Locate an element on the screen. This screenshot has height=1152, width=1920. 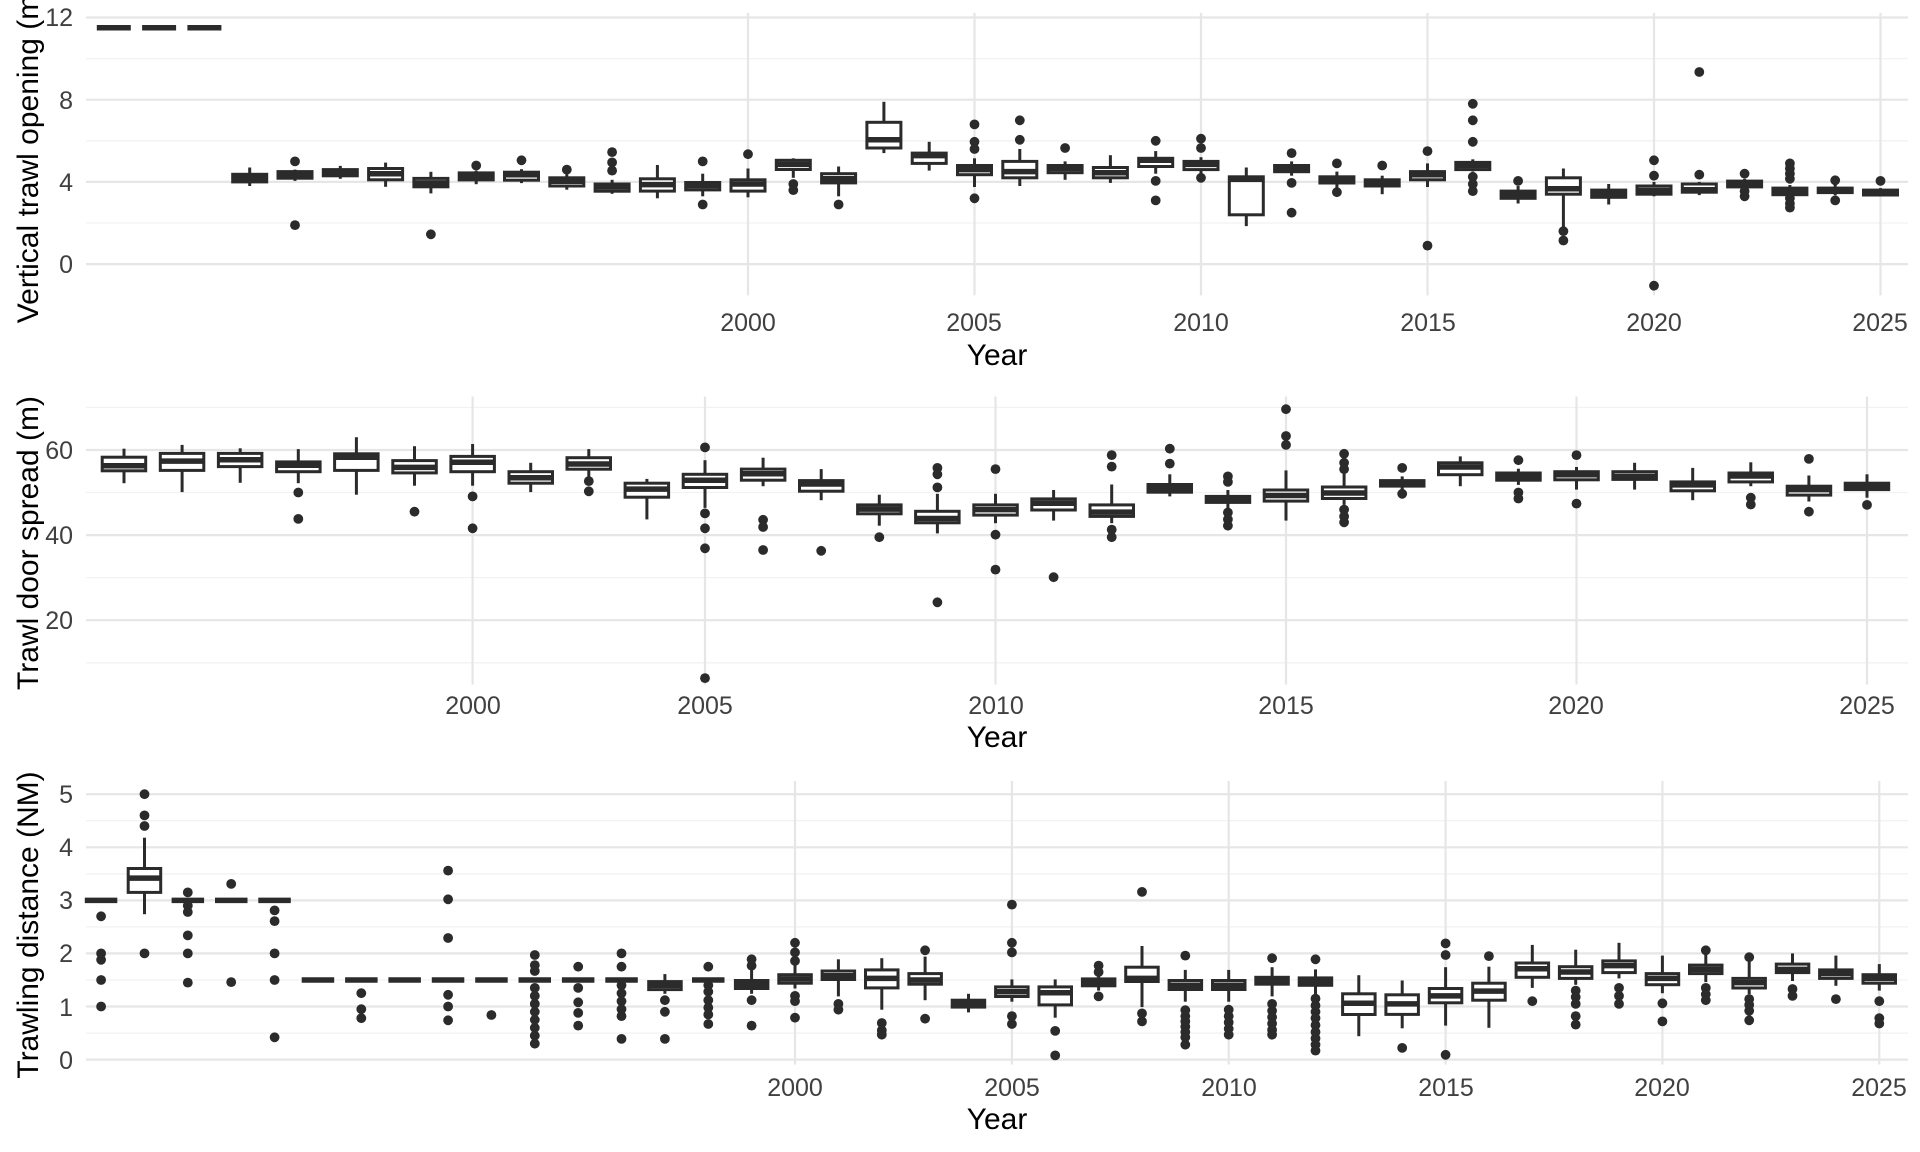
svg-text: 2 is located at coordinates (66, 954).